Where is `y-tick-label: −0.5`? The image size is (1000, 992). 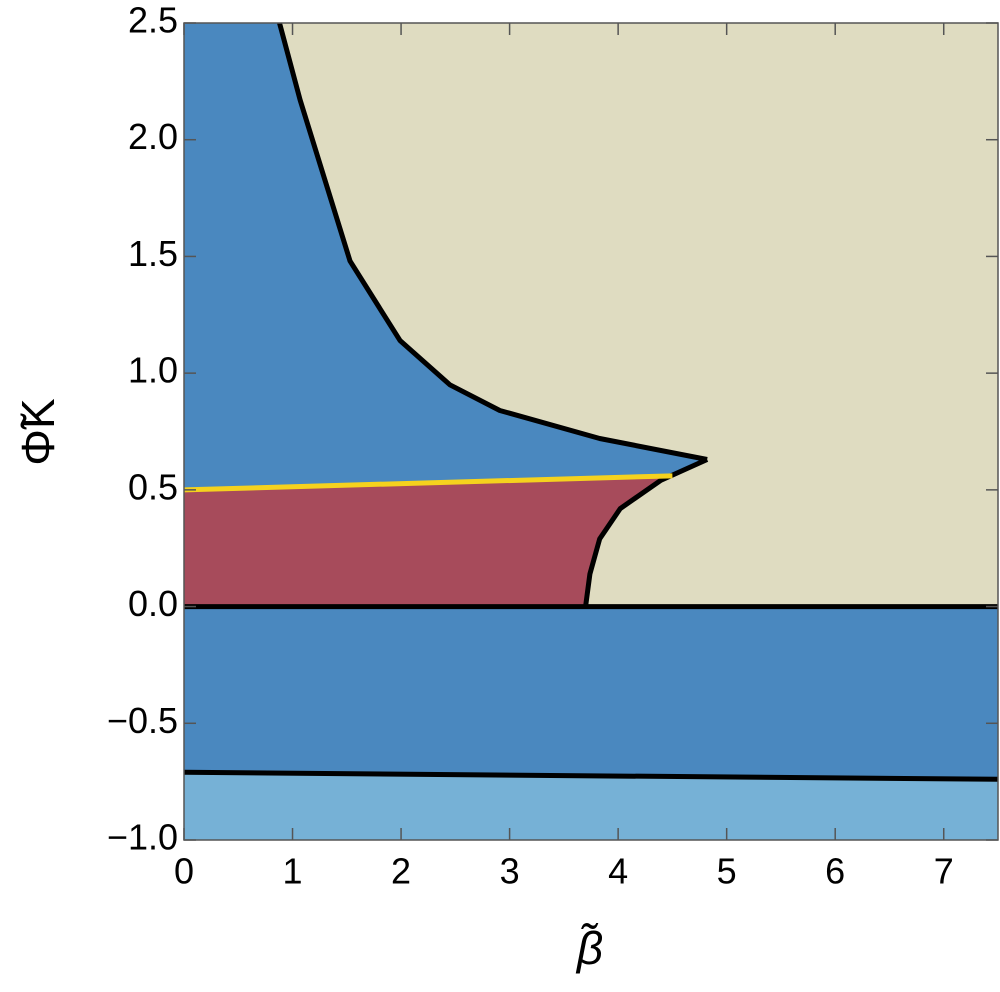 y-tick-label: −0.5 is located at coordinates (142, 720).